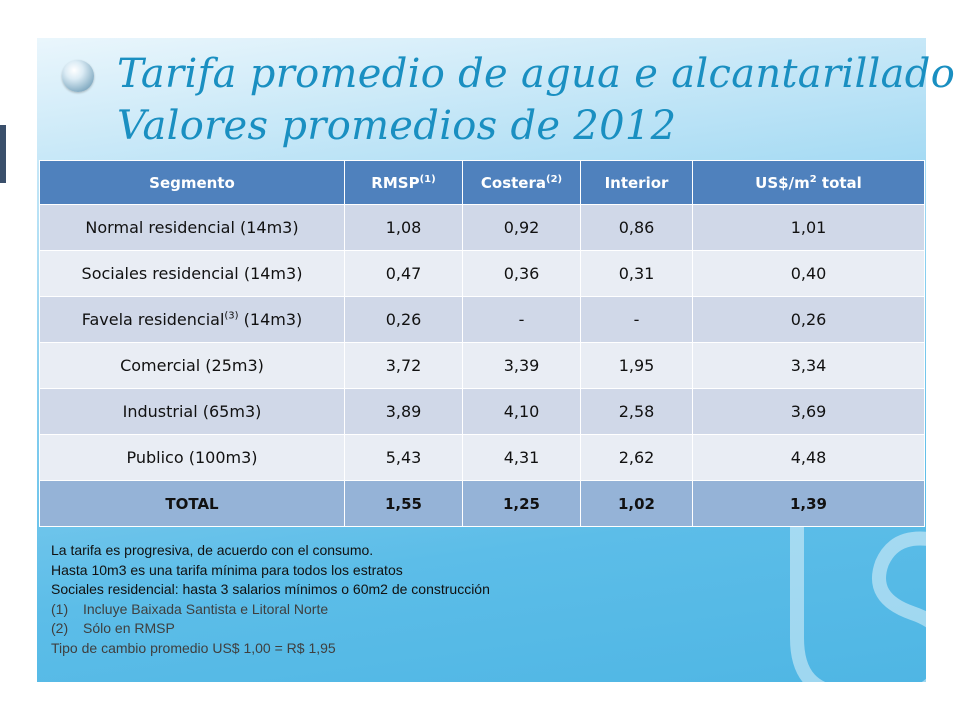 The width and height of the screenshot is (960, 720). I want to click on cell-interior: 2,58, so click(636, 411).